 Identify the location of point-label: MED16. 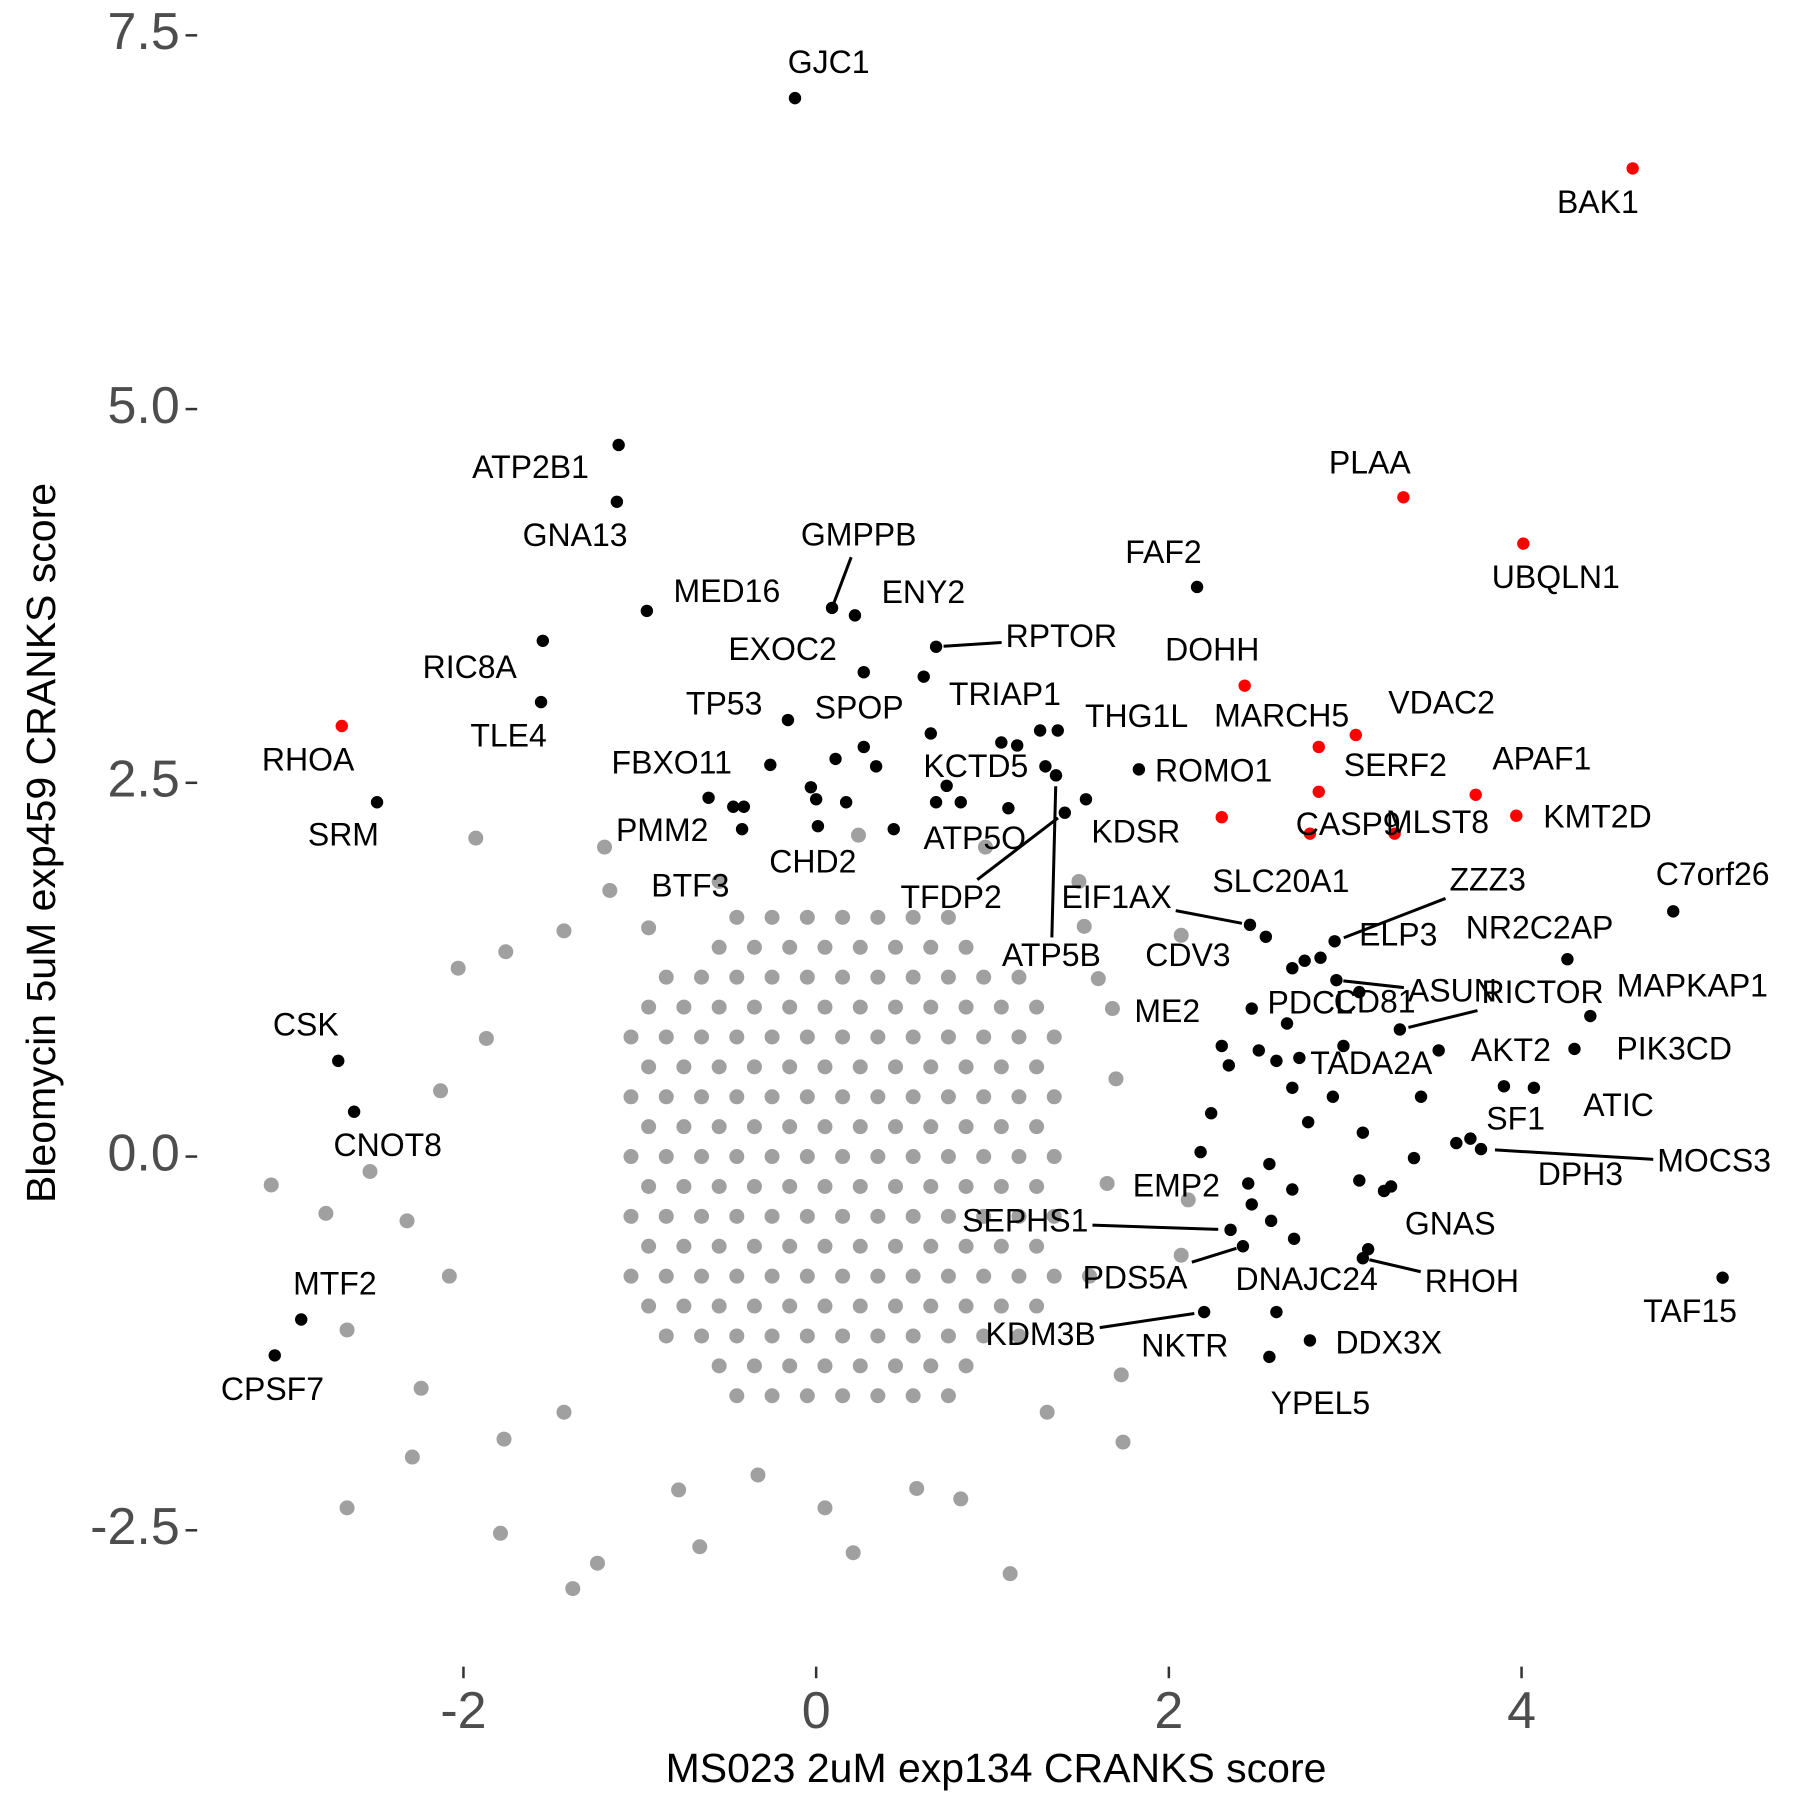
(727, 591).